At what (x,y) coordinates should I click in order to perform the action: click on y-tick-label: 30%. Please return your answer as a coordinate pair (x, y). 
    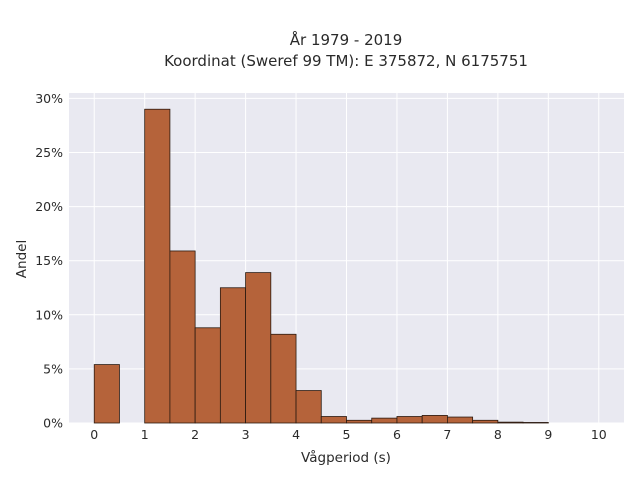
    Looking at the image, I should click on (49, 98).